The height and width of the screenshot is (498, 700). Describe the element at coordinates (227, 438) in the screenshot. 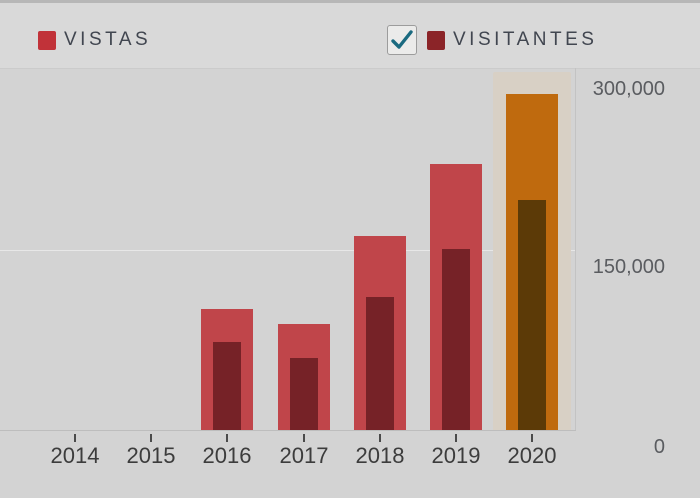

I see `x-tick-2016` at that location.